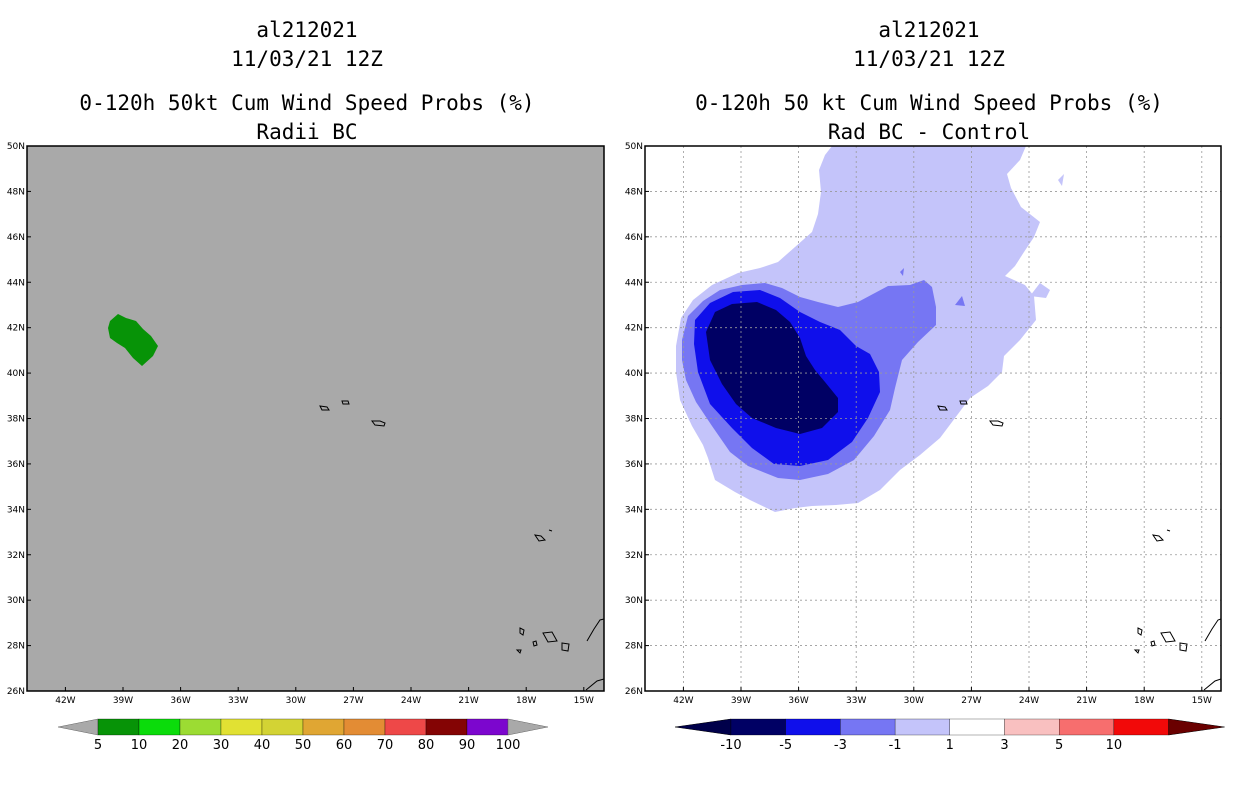  What do you see at coordinates (133, 340) in the screenshot?
I see `wind-prob-5-10-contour` at bounding box center [133, 340].